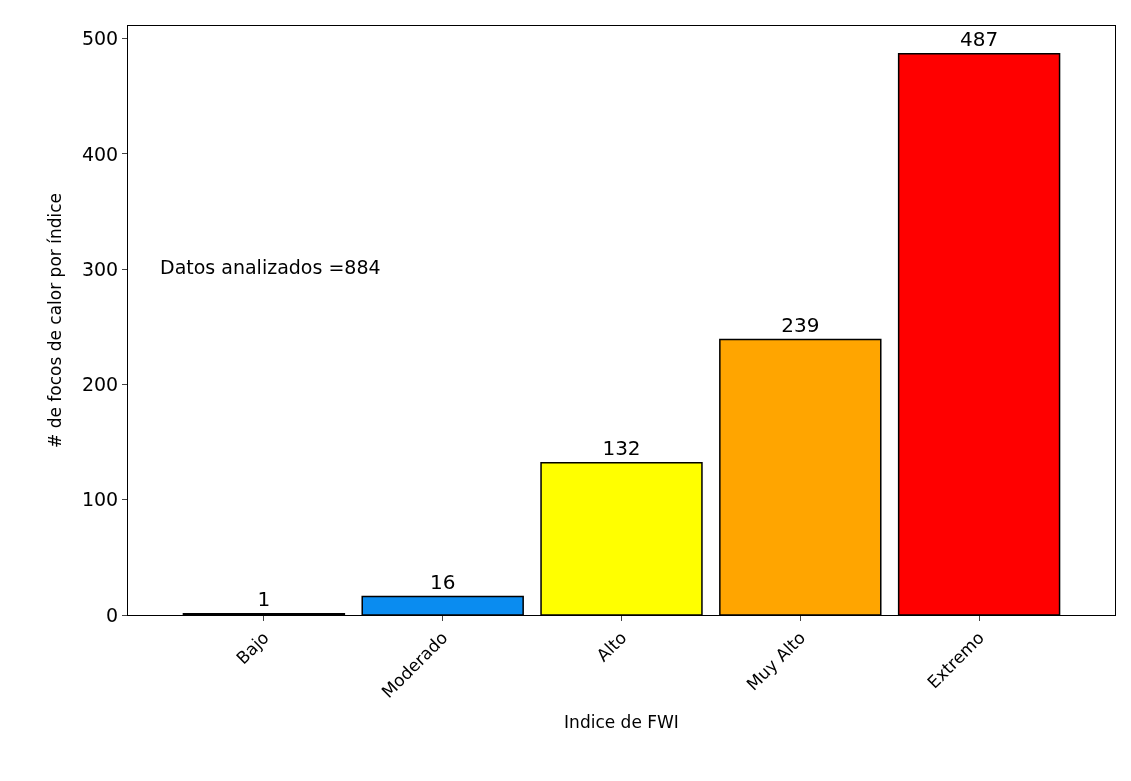 This screenshot has height=781, width=1131. Describe the element at coordinates (55, 320) in the screenshot. I see `y-axis-title: # de focos de calor por índice` at that location.